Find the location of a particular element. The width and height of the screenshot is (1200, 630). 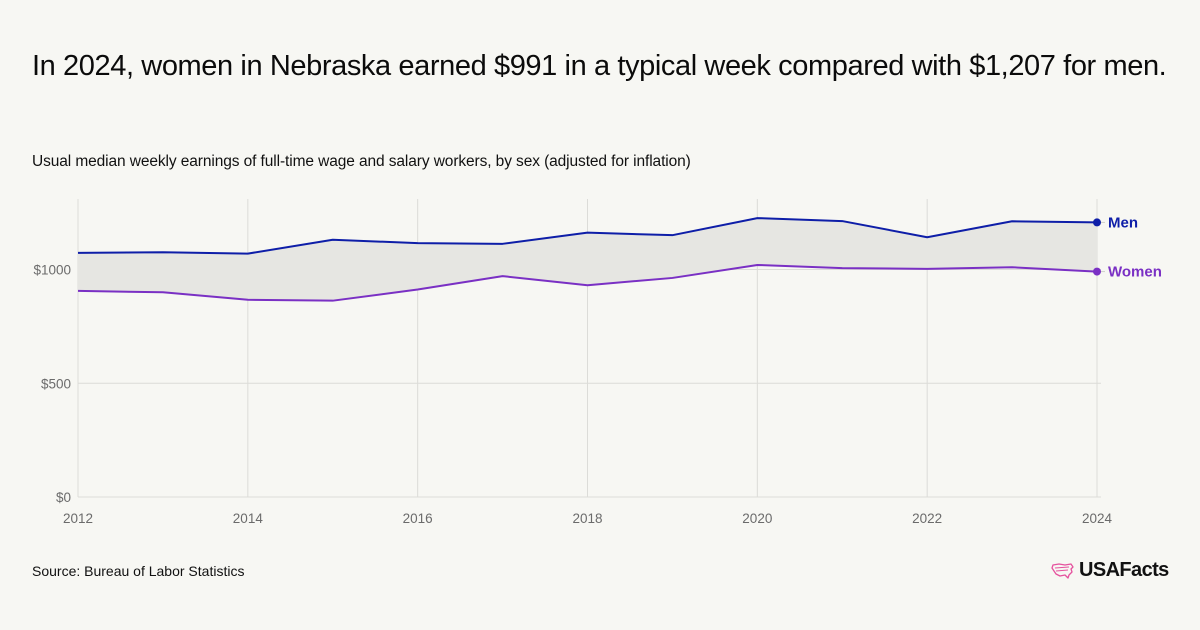

earnings-gap-area is located at coordinates (587, 259).